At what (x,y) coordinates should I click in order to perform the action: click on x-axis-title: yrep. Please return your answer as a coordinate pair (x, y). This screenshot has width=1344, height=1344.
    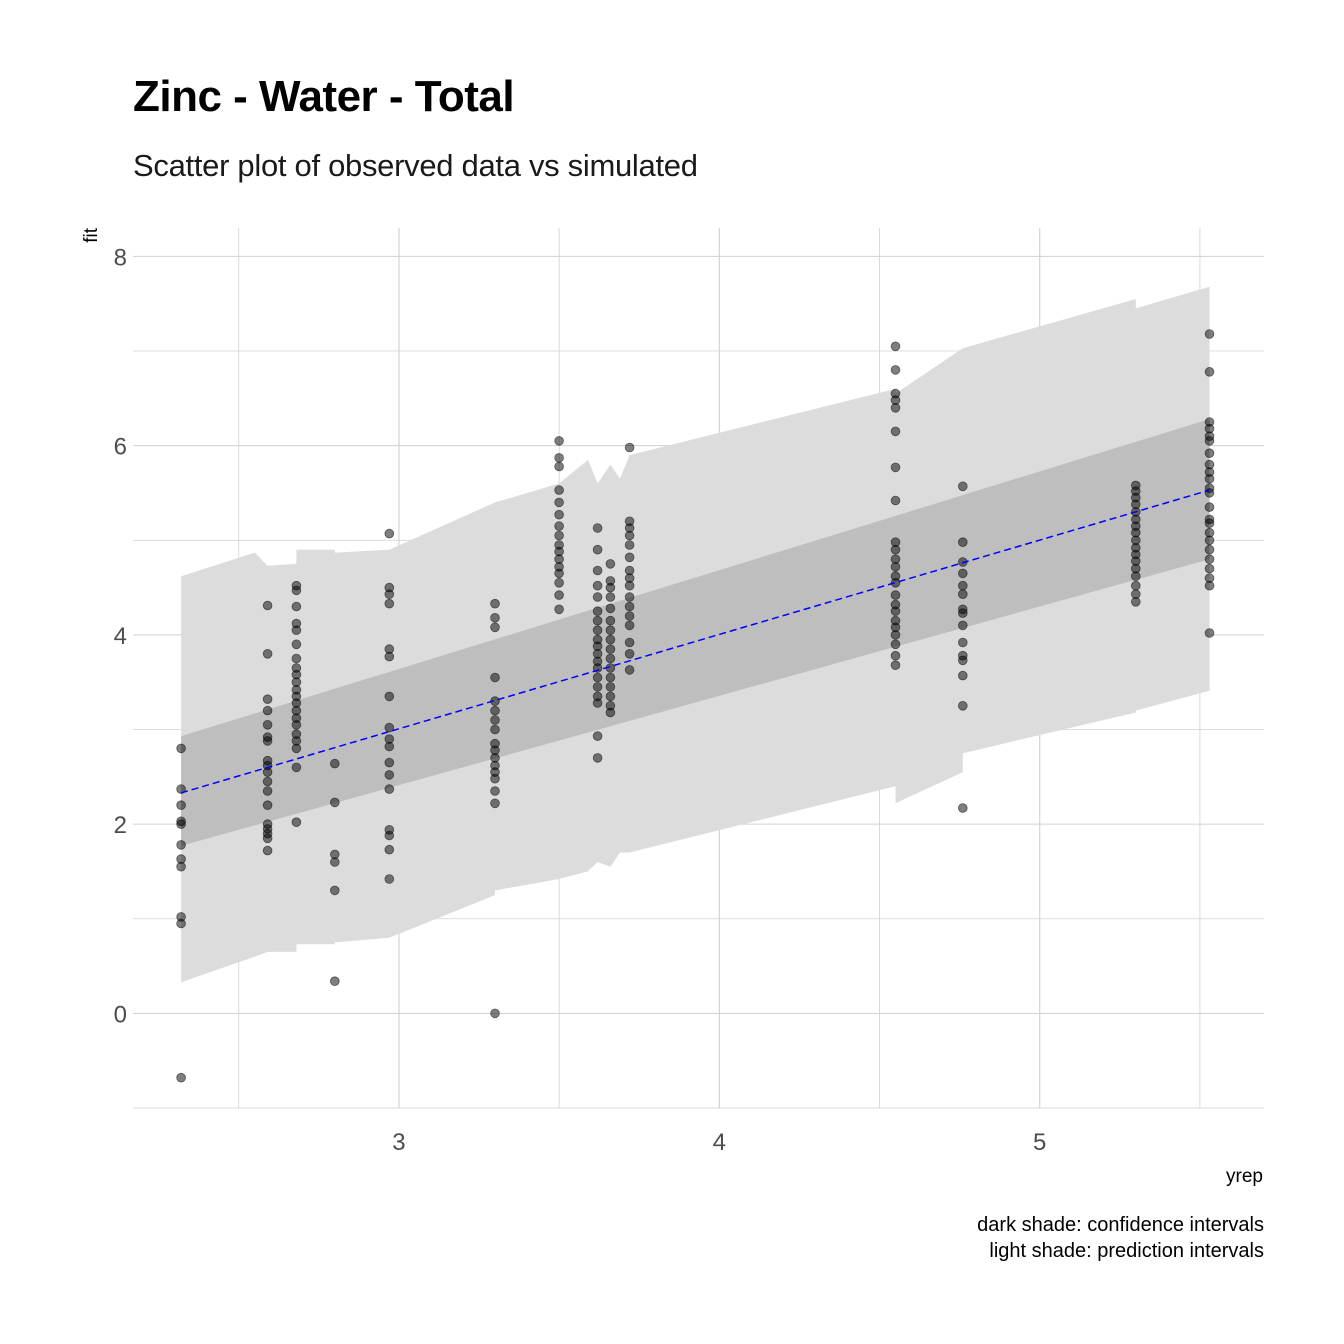
    Looking at the image, I should click on (1244, 1176).